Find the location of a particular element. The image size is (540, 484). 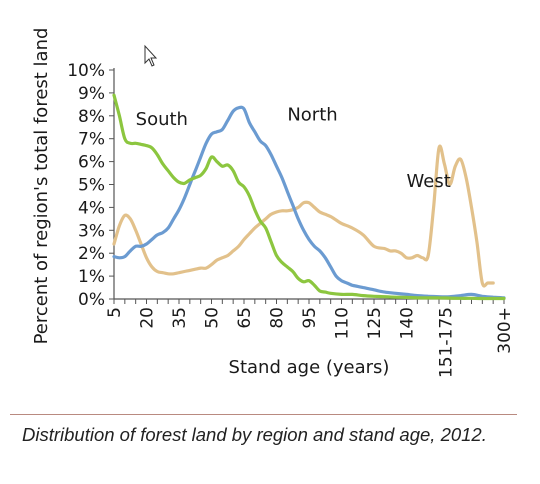

x-tick-label: 35 is located at coordinates (180, 318).